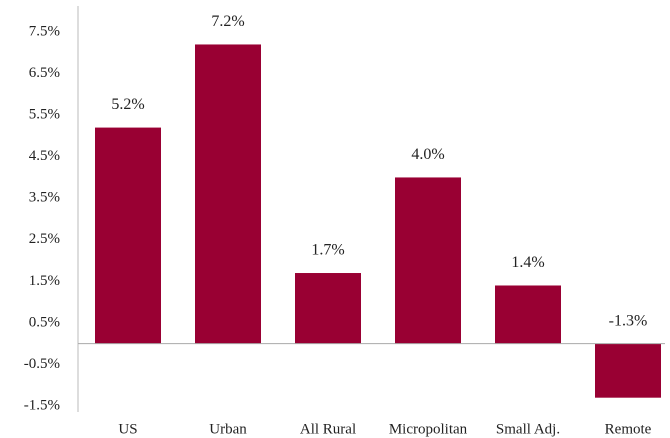 The width and height of the screenshot is (670, 438). Describe the element at coordinates (44, 73) in the screenshot. I see `y-tick-label: 6.5%` at that location.